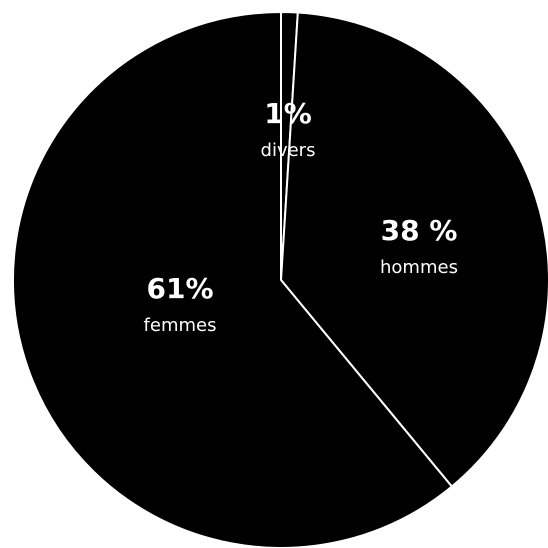  I want to click on slice-category-label: femmes, so click(180, 325).